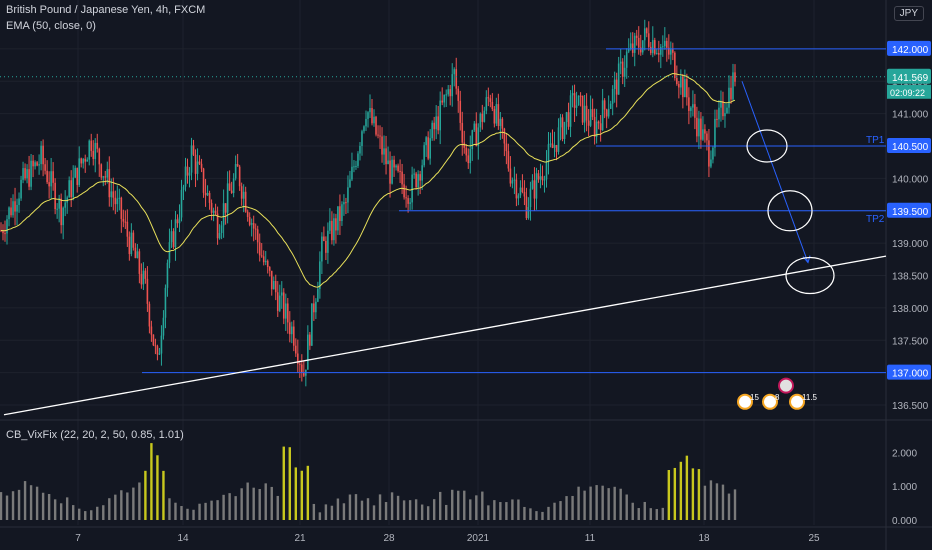 The width and height of the screenshot is (932, 550). Describe the element at coordinates (786, 385) in the screenshot. I see `uk-flag-icon` at that location.